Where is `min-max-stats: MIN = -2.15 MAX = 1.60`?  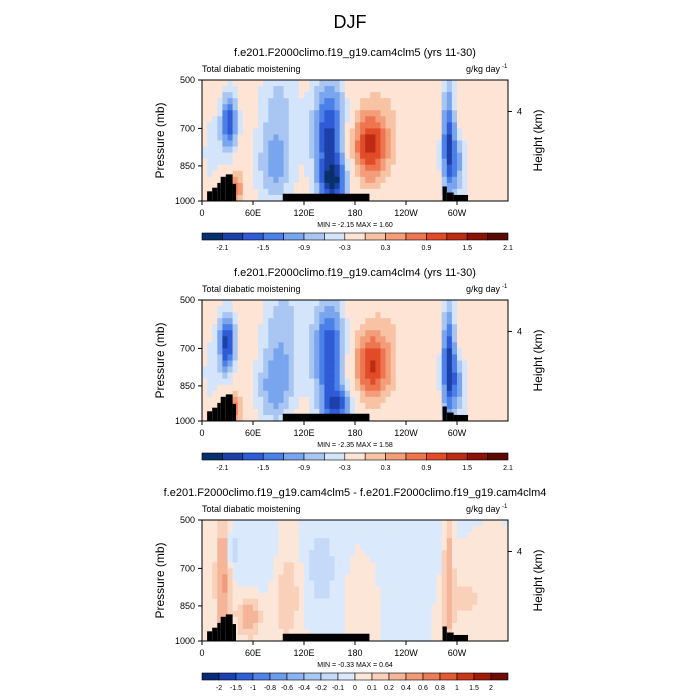
min-max-stats: MIN = -2.15 MAX = 1.60 is located at coordinates (355, 225).